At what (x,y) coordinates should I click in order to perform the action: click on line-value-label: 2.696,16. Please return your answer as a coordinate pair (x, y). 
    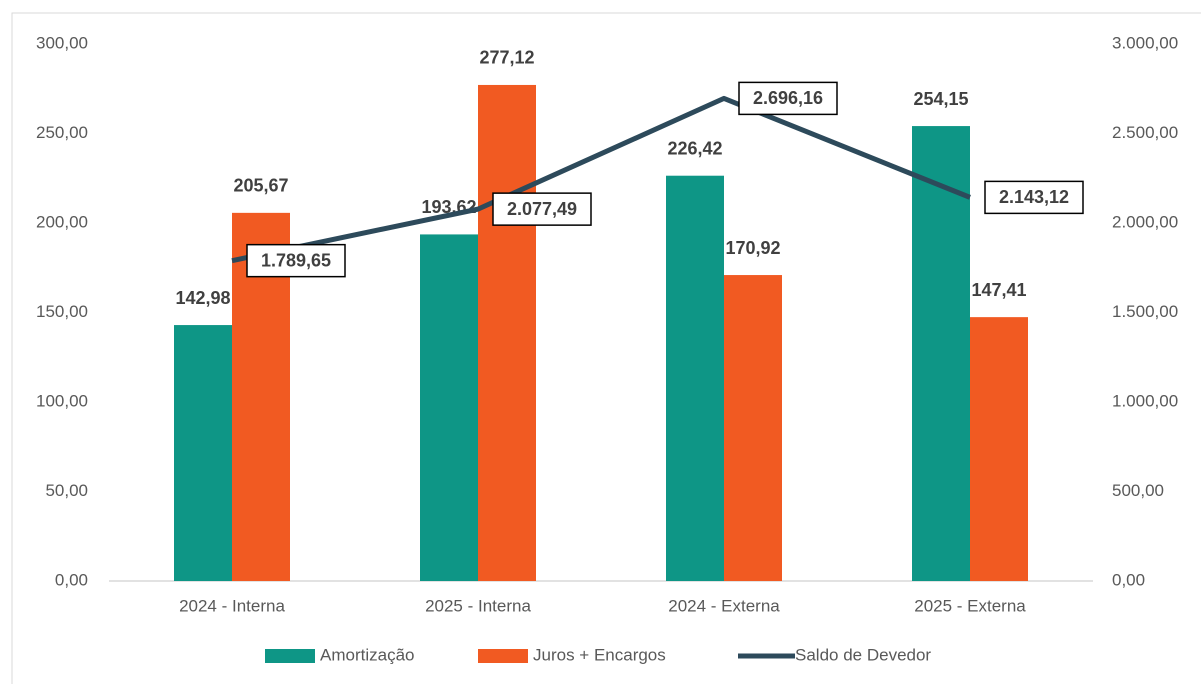
    Looking at the image, I should click on (788, 98).